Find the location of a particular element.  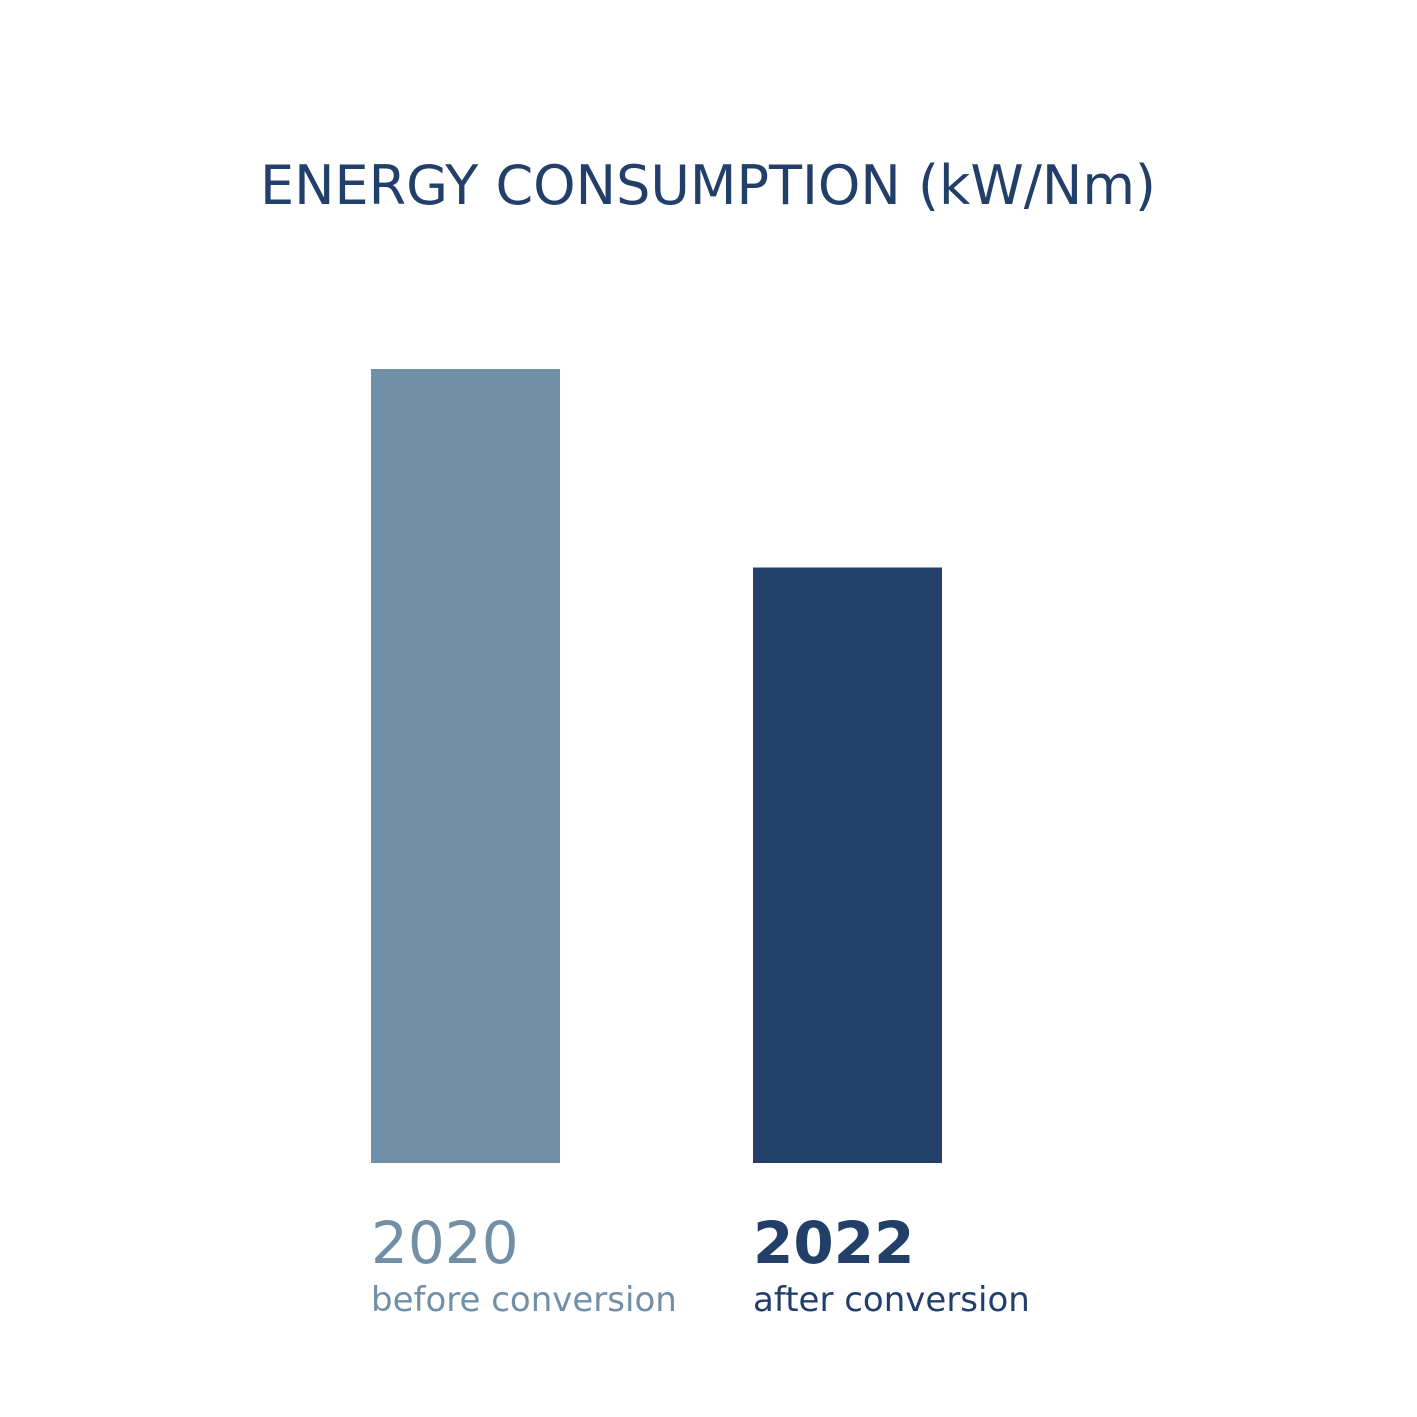

bar-2020 is located at coordinates (465, 766).